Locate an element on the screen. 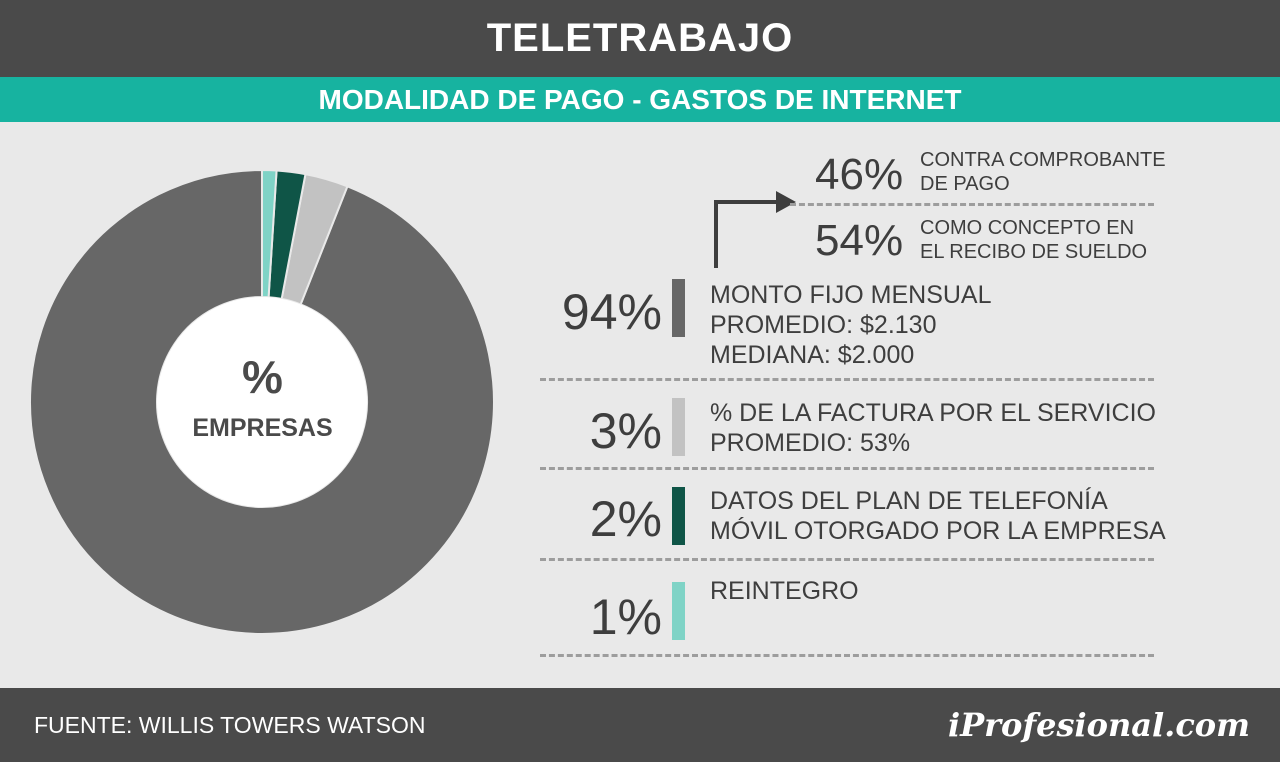  legend-label-line: MEDIANA: $2.000 is located at coordinates (812, 355).